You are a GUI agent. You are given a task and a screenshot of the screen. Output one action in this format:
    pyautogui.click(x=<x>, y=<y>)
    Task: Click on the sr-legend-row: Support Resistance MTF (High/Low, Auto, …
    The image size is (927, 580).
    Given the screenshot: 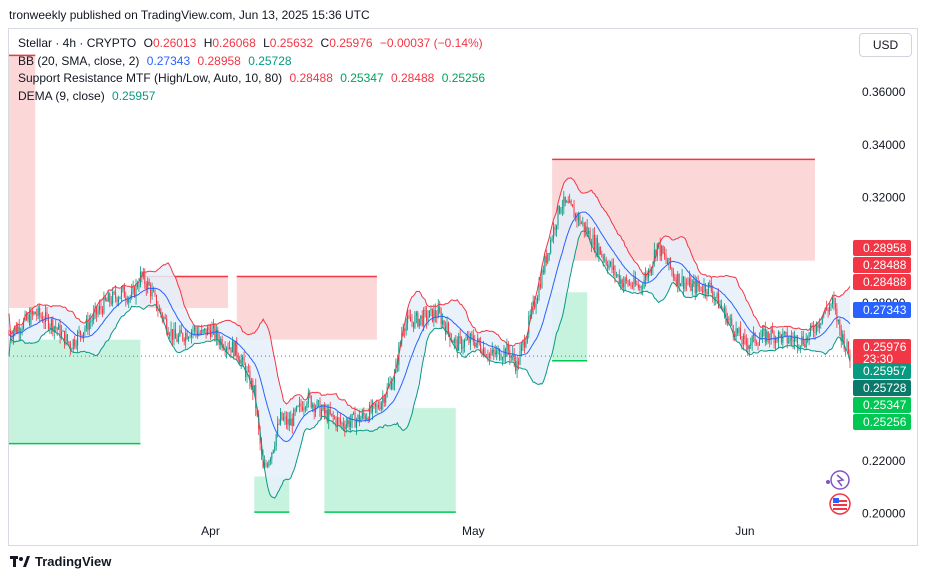 What is the action you would take?
    pyautogui.click(x=252, y=78)
    